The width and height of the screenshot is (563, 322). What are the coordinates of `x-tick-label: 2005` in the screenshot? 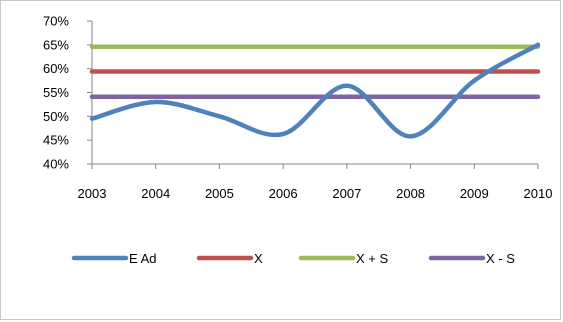 It's located at (219, 193).